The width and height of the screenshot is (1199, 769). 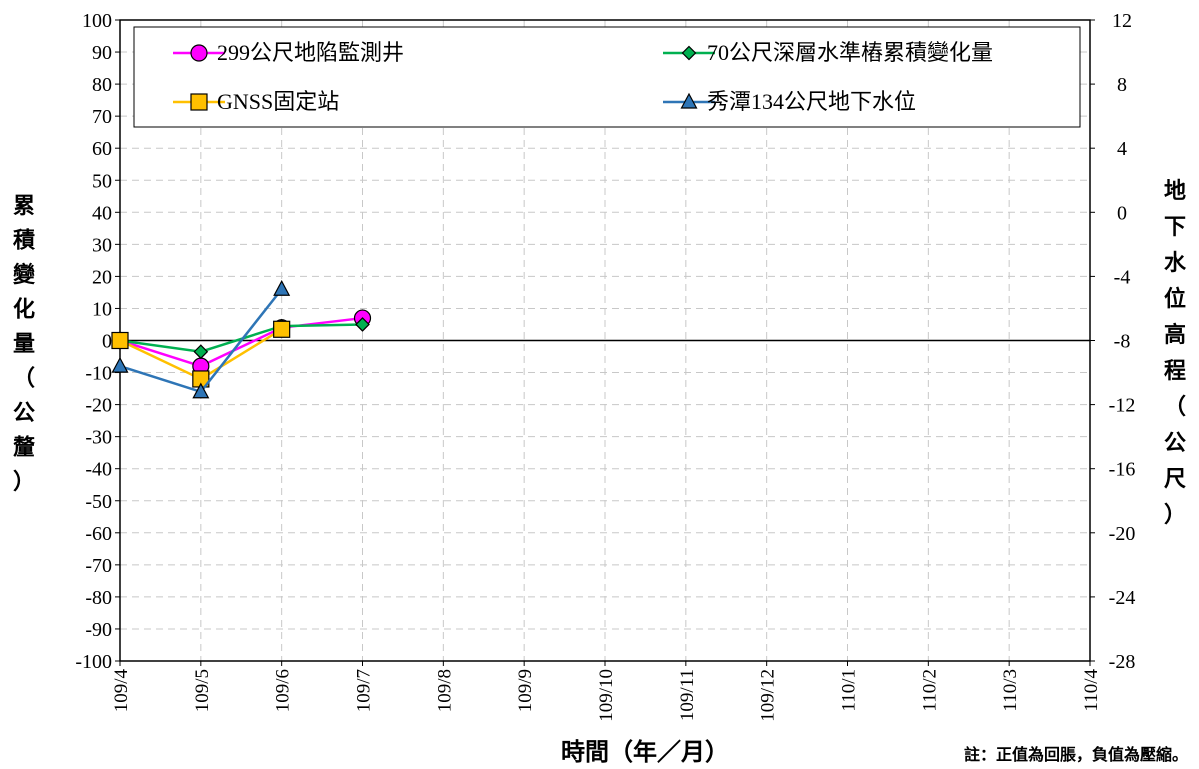 What do you see at coordinates (1175, 262) in the screenshot?
I see `axis-label-char: 水` at bounding box center [1175, 262].